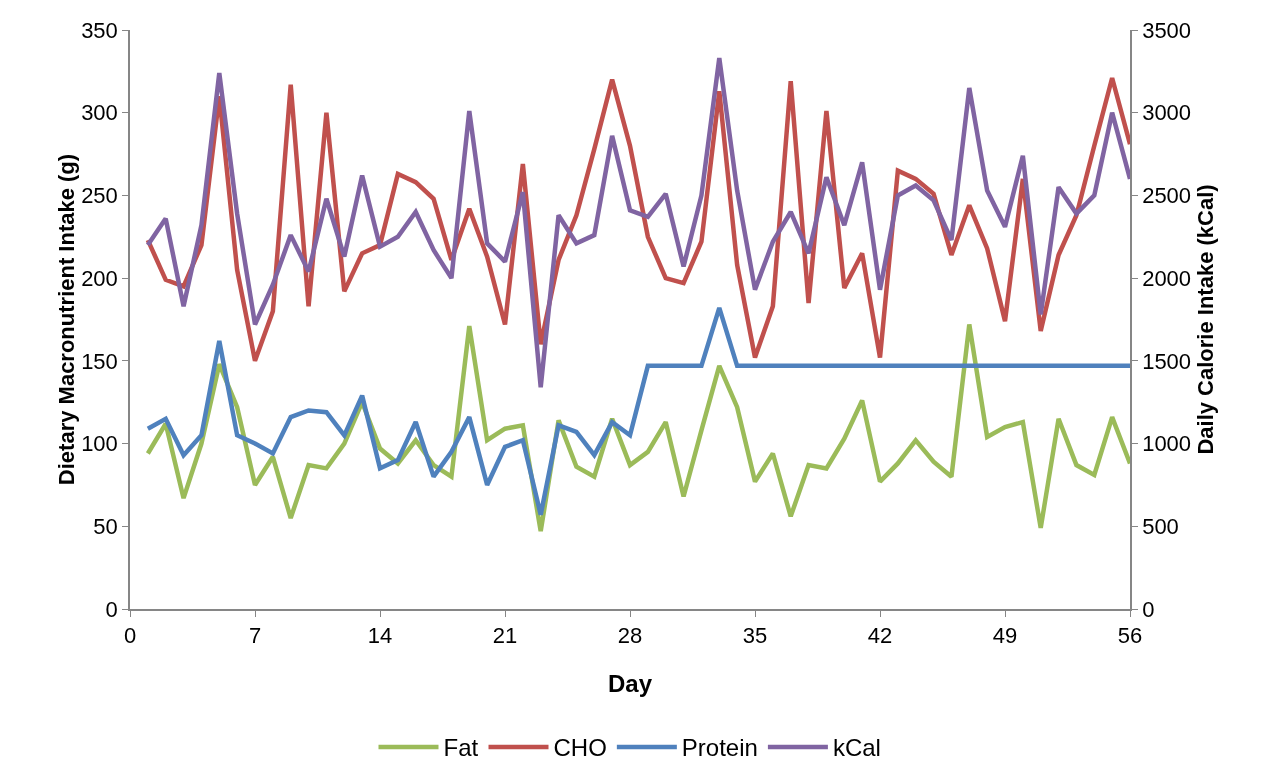 The height and width of the screenshot is (782, 1270). Describe the element at coordinates (1167, 444) in the screenshot. I see `y2-tick-label: 1000` at that location.